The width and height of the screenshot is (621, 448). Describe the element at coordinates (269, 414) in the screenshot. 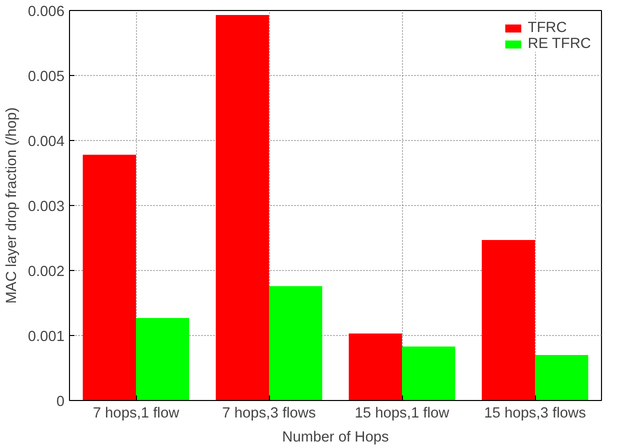

I see `x-tick-label: 7 hops,3 flows` at that location.